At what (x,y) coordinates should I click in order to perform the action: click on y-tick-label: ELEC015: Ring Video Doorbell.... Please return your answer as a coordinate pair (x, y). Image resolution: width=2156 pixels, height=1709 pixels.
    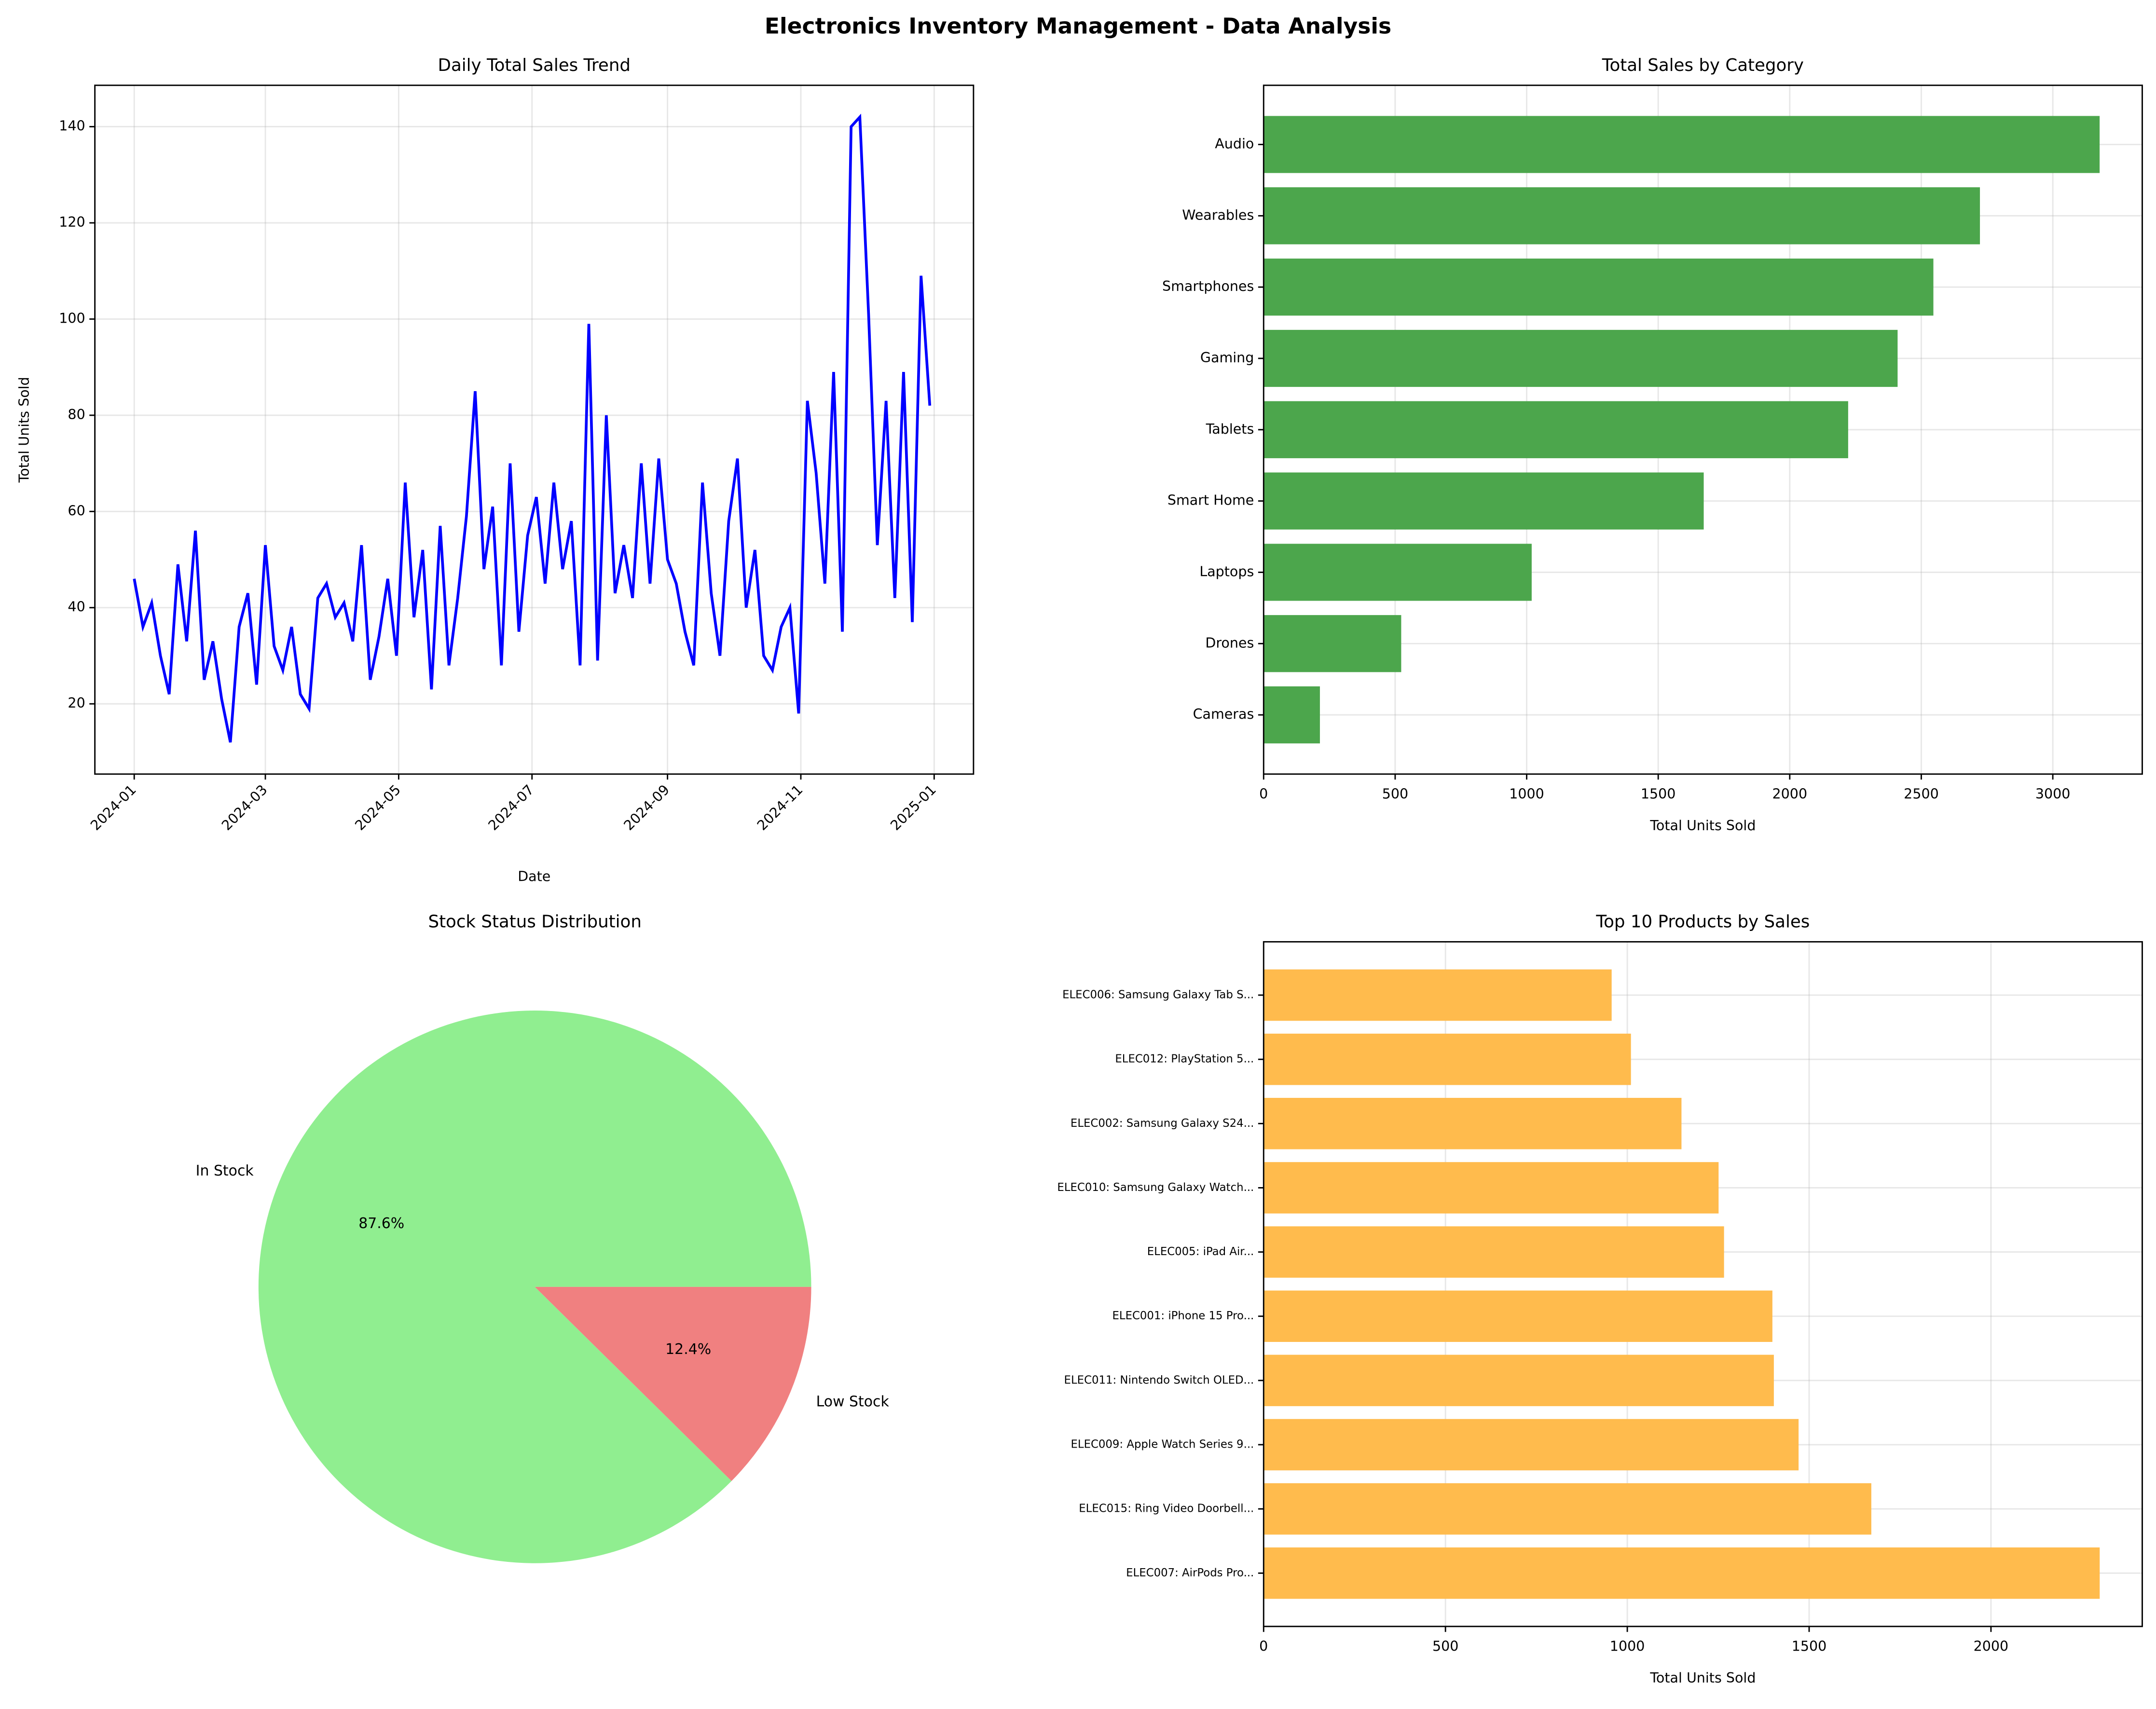
    Looking at the image, I should click on (1166, 1509).